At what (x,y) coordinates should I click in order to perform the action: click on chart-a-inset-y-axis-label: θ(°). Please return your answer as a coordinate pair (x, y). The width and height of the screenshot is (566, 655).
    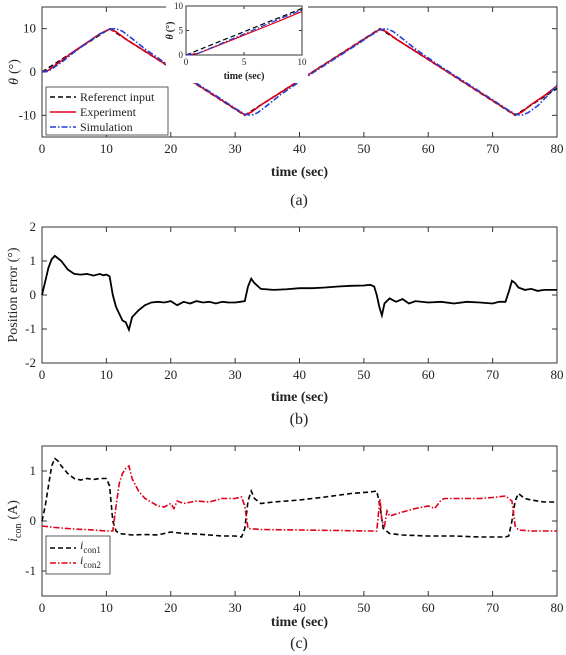
    Looking at the image, I should click on (170, 31).